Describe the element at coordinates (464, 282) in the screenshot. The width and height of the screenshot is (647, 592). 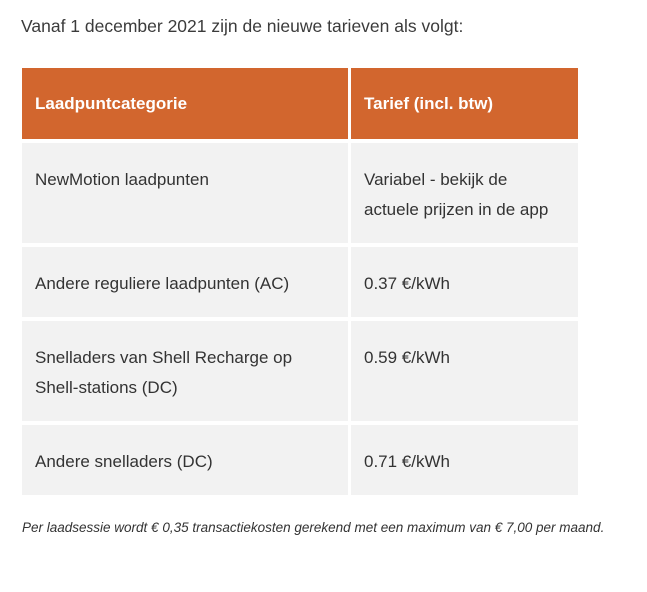
I see `tariff-cell: 0.37 €/kWh` at that location.